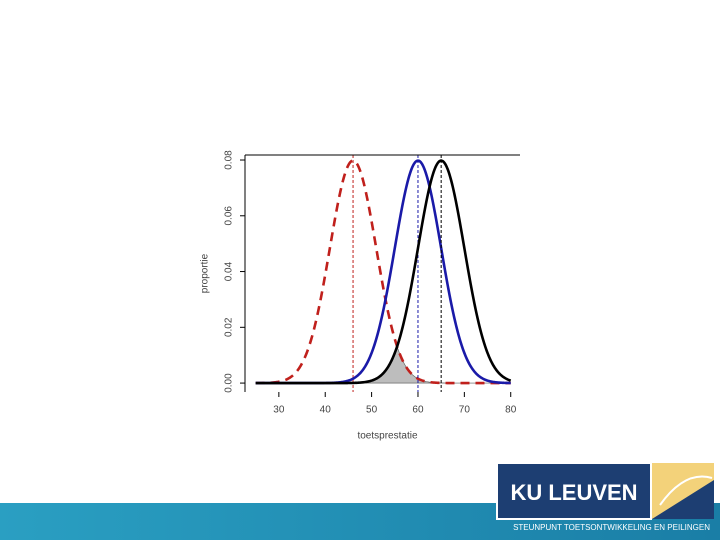 The image size is (720, 545). Describe the element at coordinates (611, 527) in the screenshot. I see `footer-subtitle: STEUNPUNT TOETSONTWIKKELING EN PEILINGEN` at that location.